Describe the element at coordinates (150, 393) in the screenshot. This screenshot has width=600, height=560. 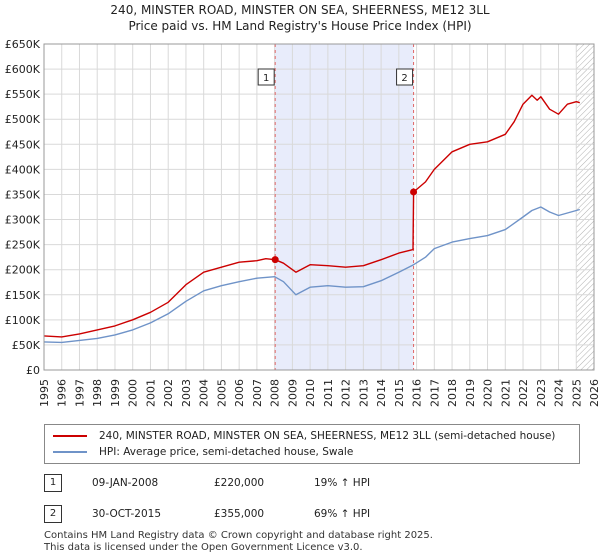
I see `x-tick-label: 2001` at that location.